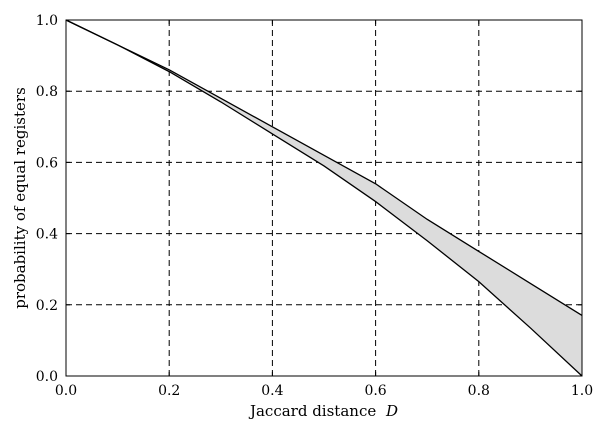 Image resolution: width=594 pixels, height=423 pixels. Describe the element at coordinates (47, 377) in the screenshot. I see `y-tick-label: 0.0` at that location.